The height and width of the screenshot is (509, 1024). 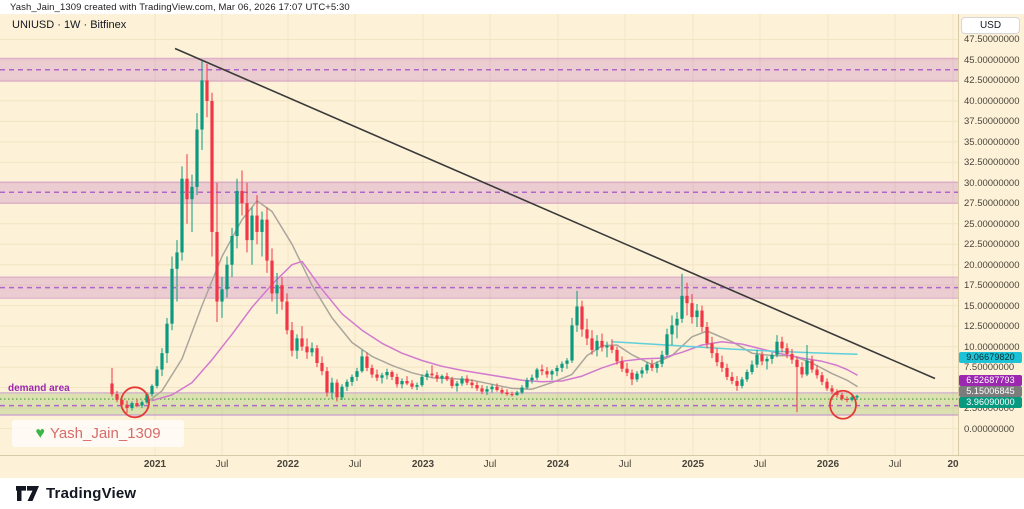 I want to click on symbol-legend: UNIUSD · 1W · Bitfinex, so click(x=69, y=25).